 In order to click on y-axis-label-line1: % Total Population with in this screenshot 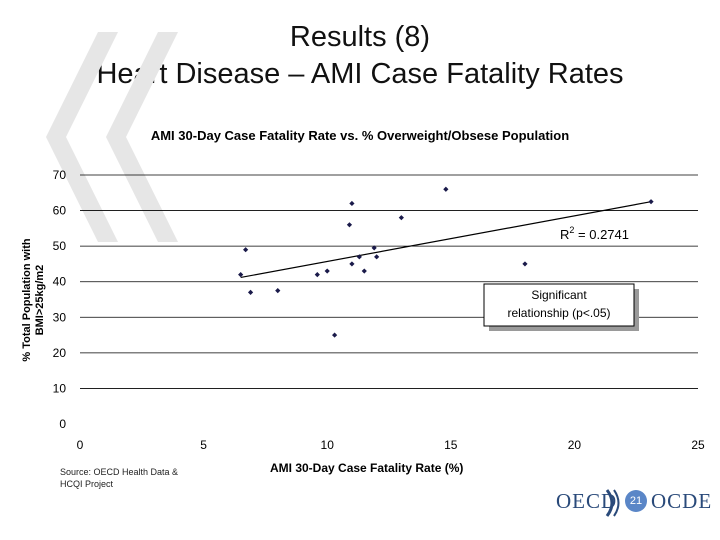, I will do `click(27, 300)`.